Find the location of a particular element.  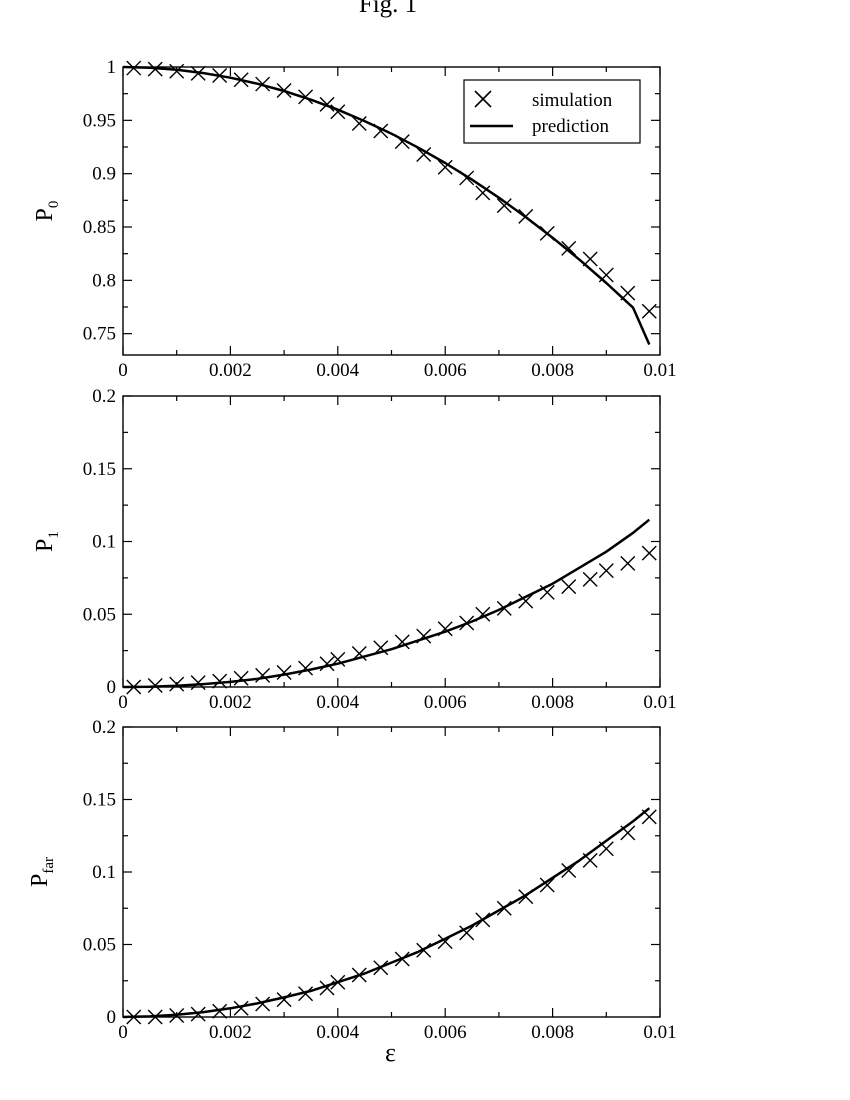

y-tick-label: 0.75 is located at coordinates (99, 334).